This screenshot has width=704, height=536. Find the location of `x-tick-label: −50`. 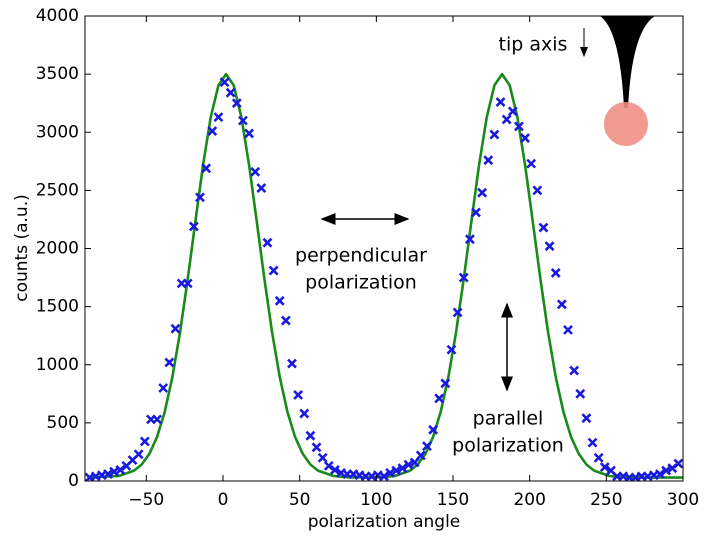

x-tick-label: −50 is located at coordinates (146, 500).